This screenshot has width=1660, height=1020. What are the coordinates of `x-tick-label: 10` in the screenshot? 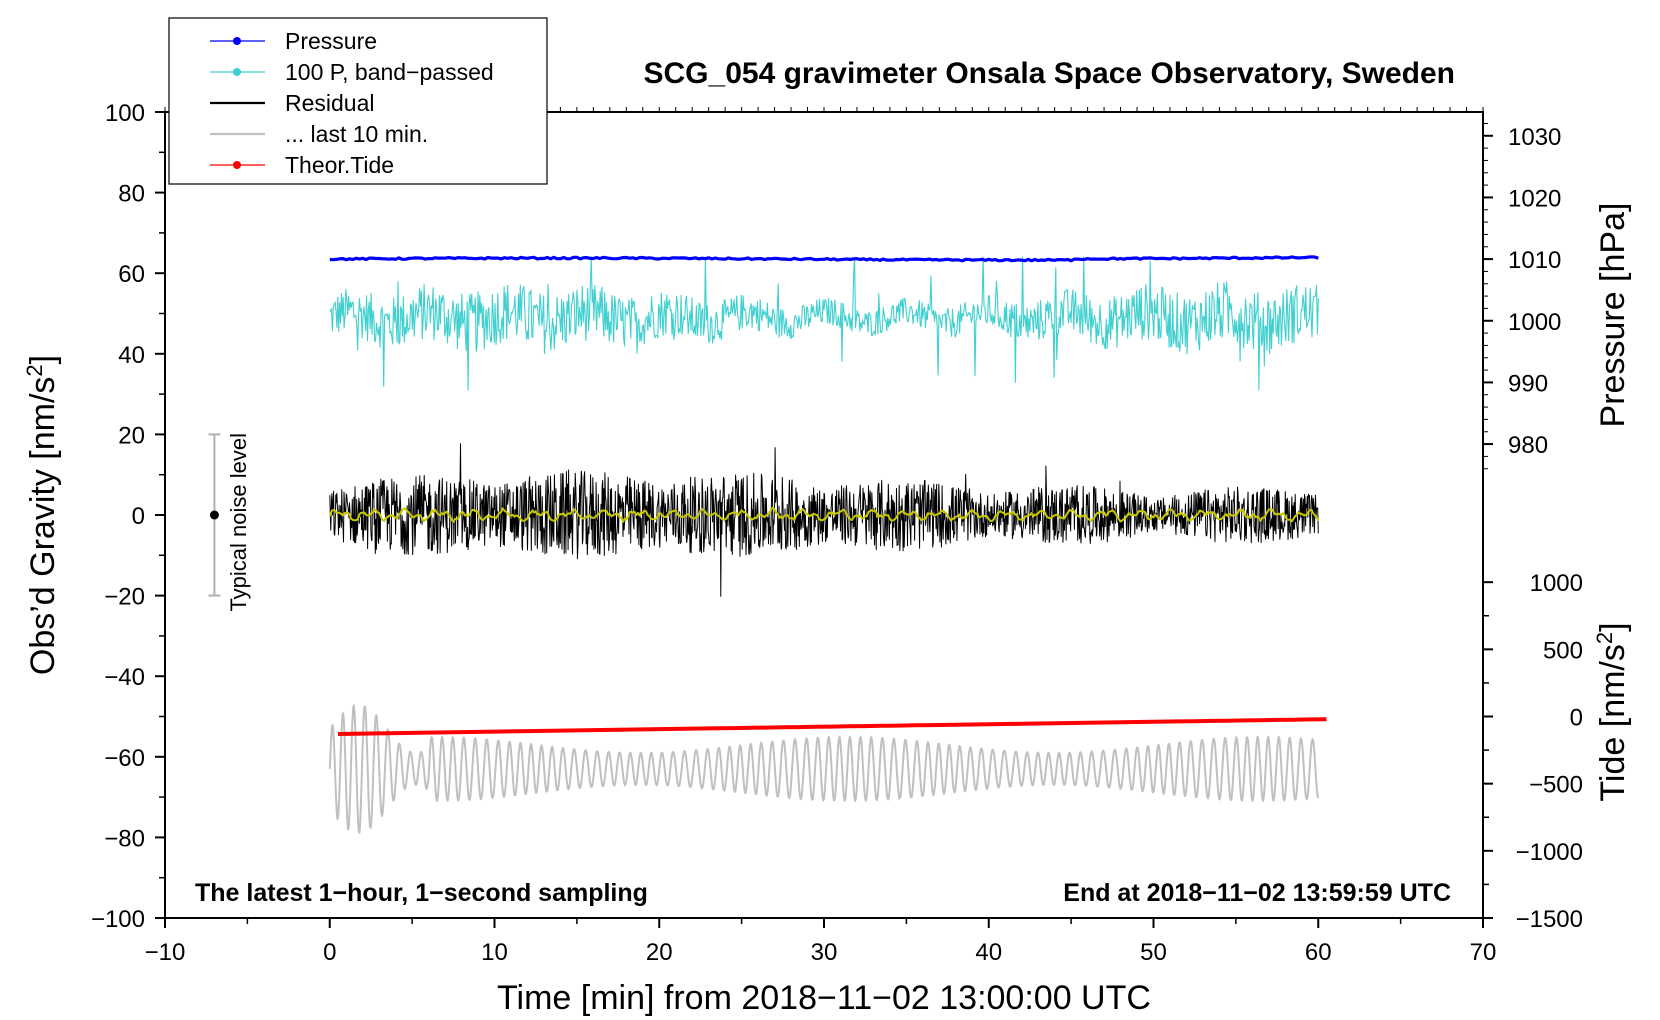 It's located at (494, 952).